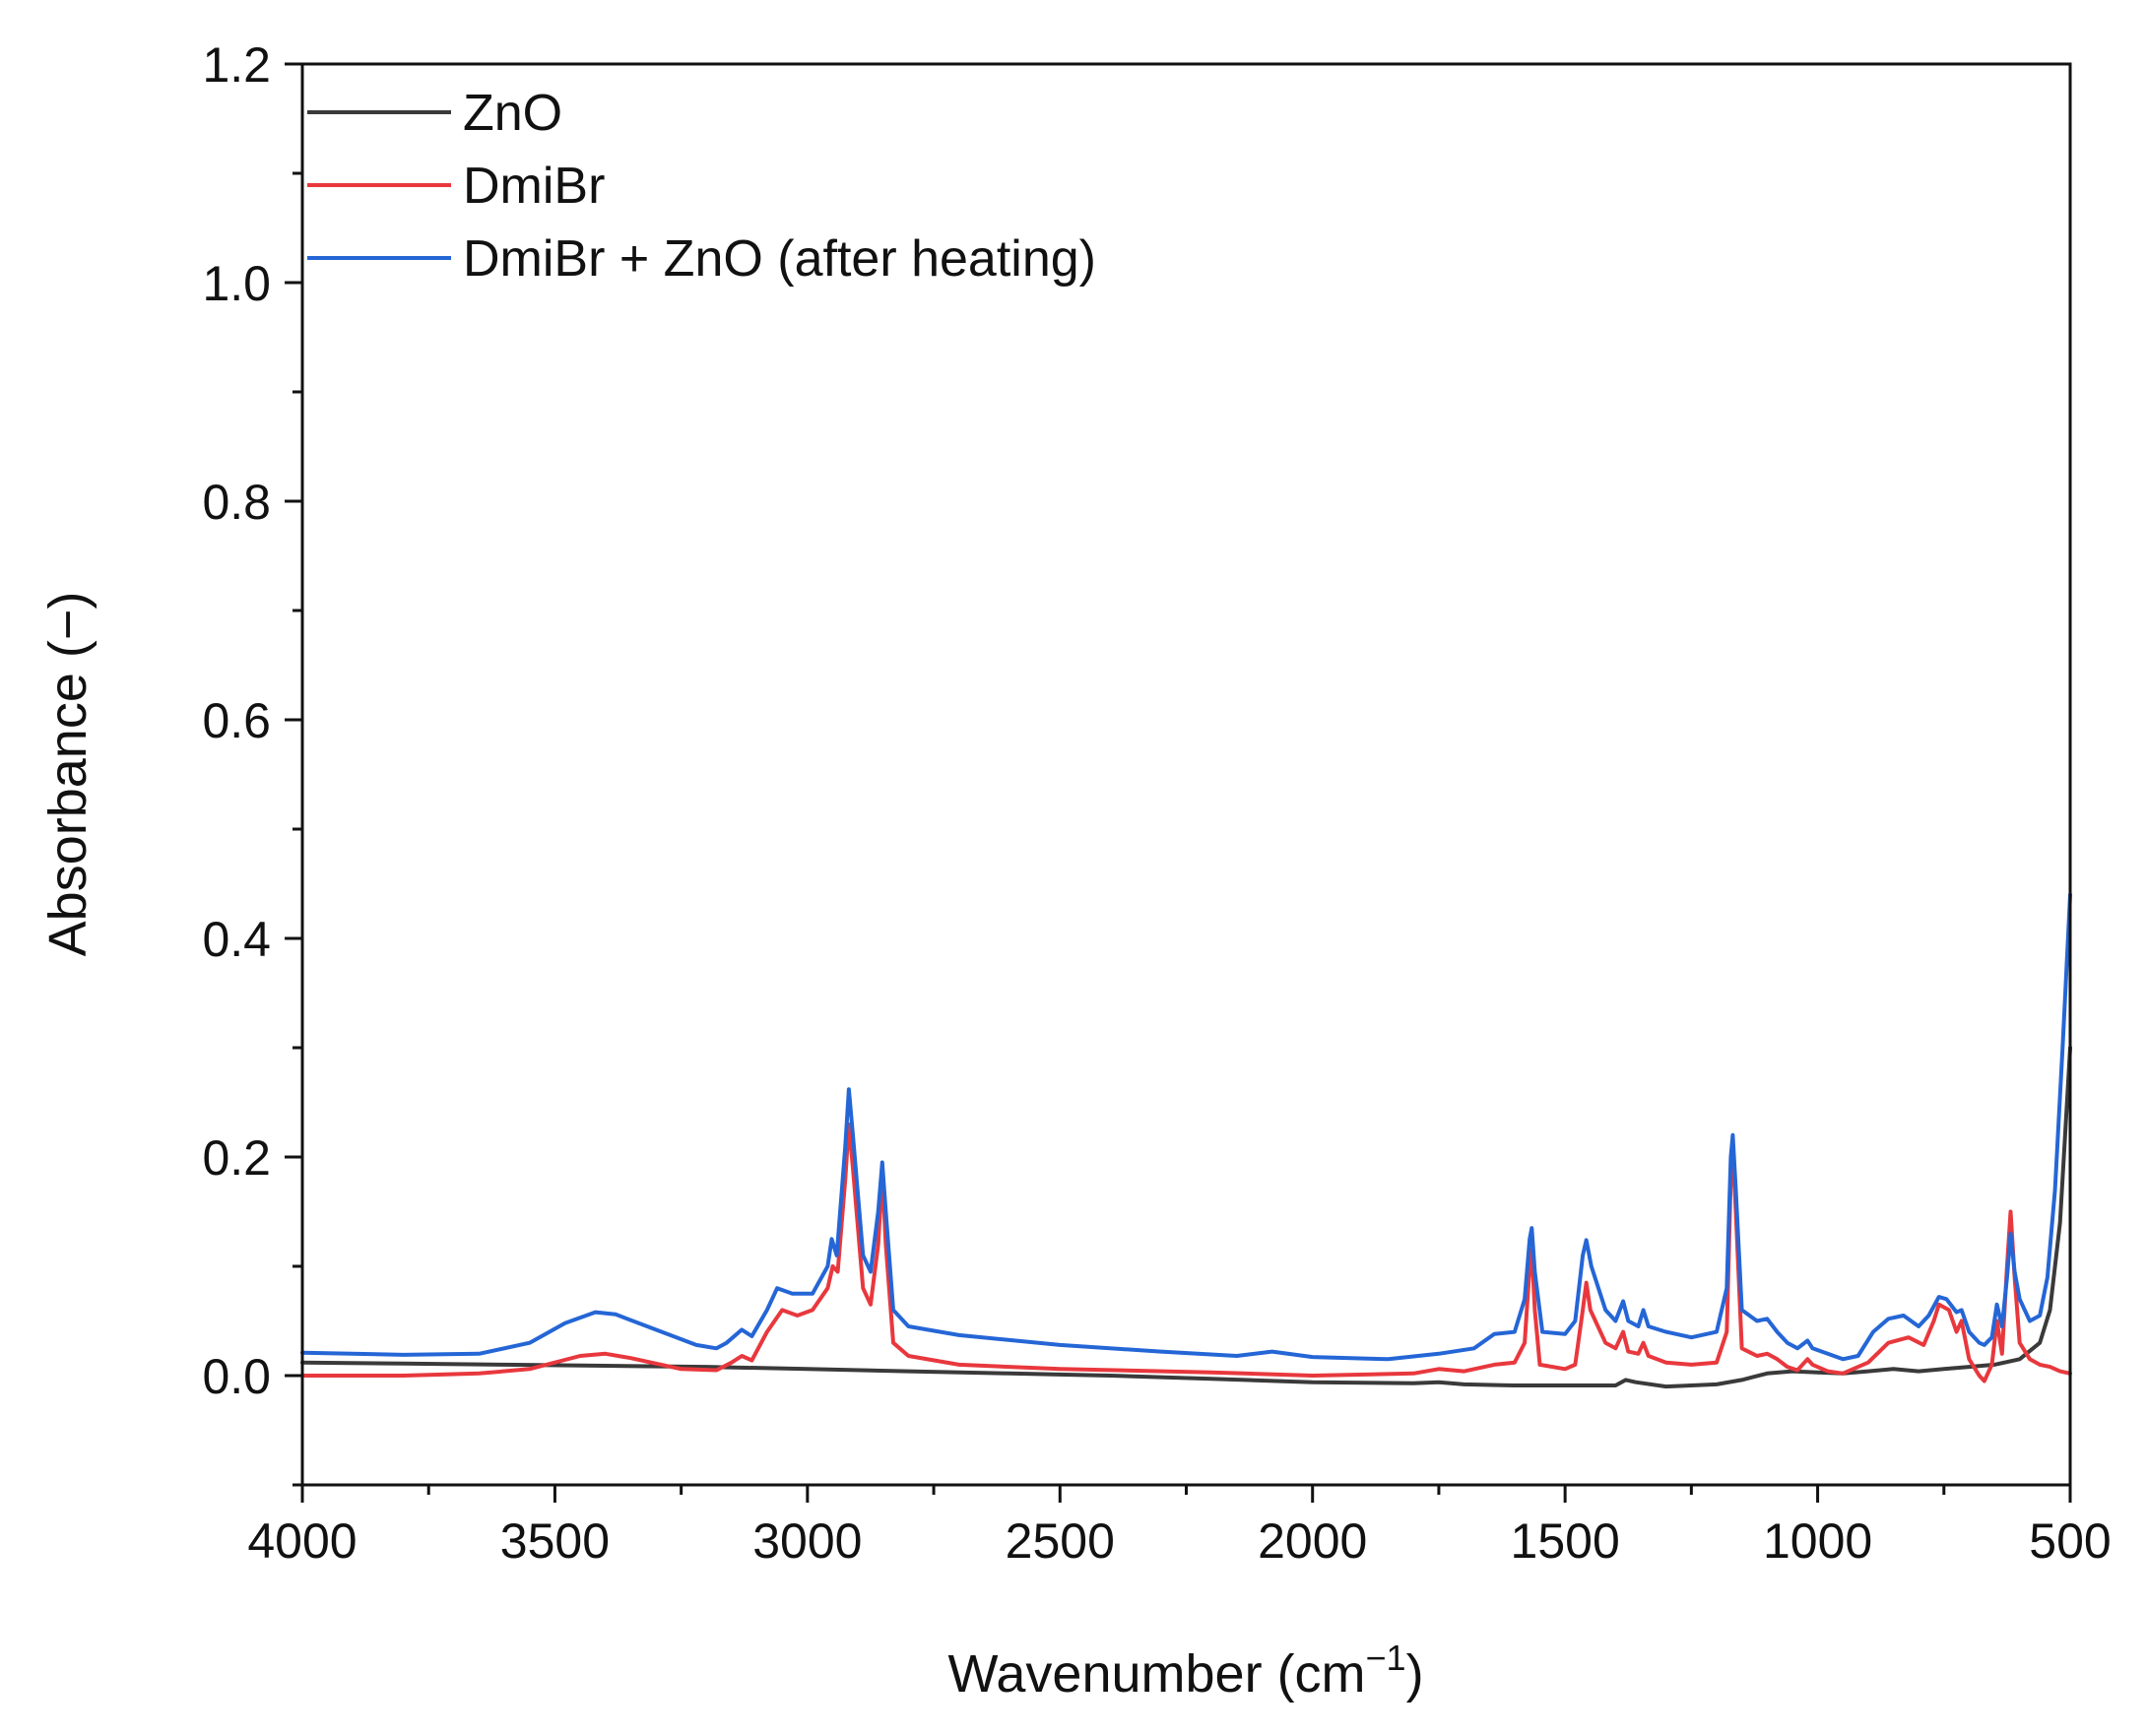 This screenshot has height=1736, width=2147. I want to click on x-axis-title-main: Wavenumber (cm, so click(1156, 1674).